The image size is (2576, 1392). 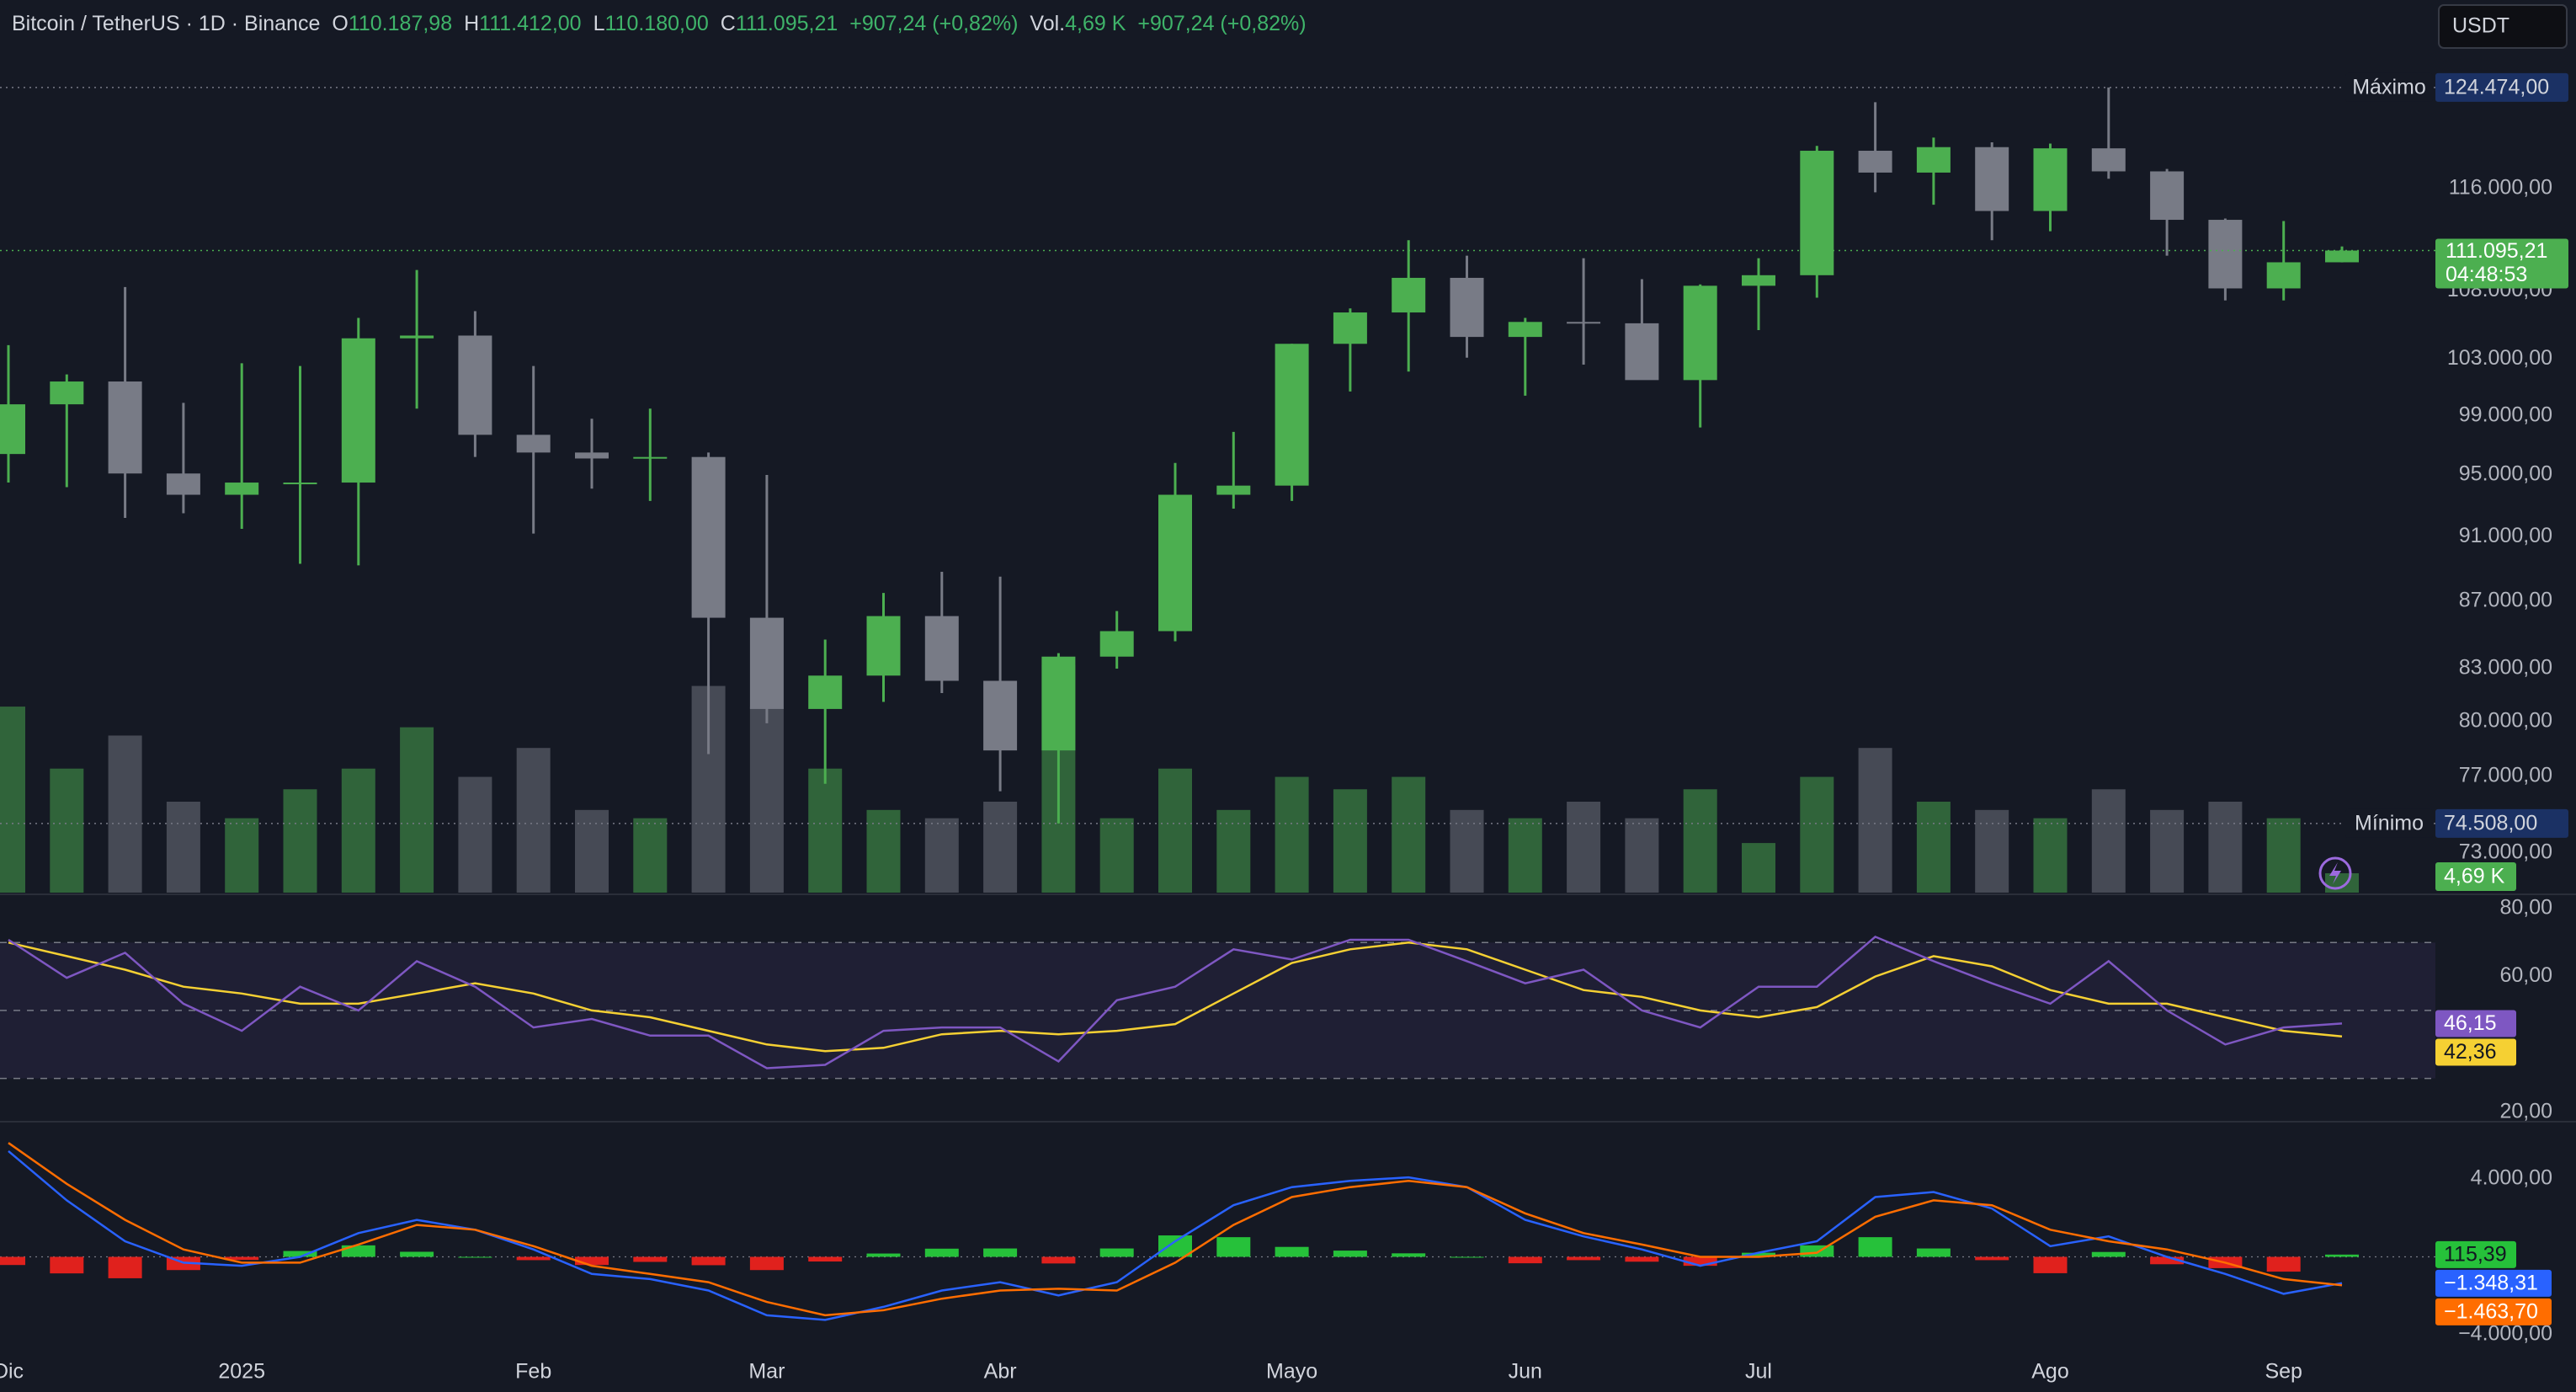 What do you see at coordinates (2335, 873) in the screenshot?
I see `alert-icon` at bounding box center [2335, 873].